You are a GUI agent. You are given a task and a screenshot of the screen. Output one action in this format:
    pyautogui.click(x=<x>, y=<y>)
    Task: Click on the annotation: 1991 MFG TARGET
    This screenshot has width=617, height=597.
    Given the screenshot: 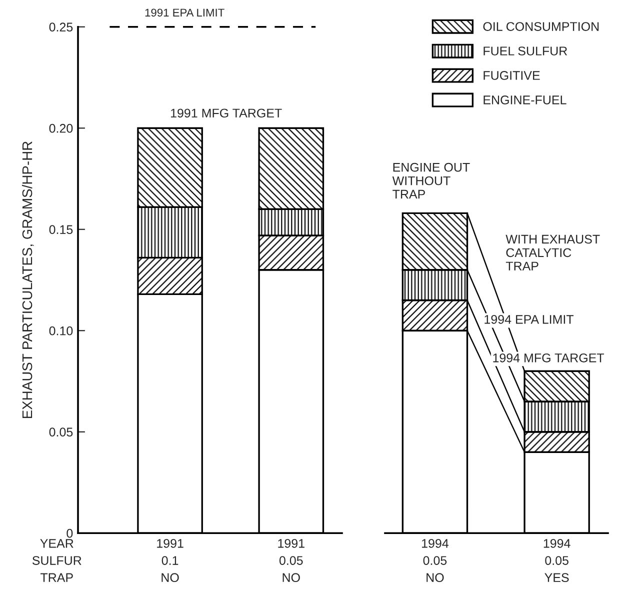 What is the action you would take?
    pyautogui.click(x=226, y=113)
    